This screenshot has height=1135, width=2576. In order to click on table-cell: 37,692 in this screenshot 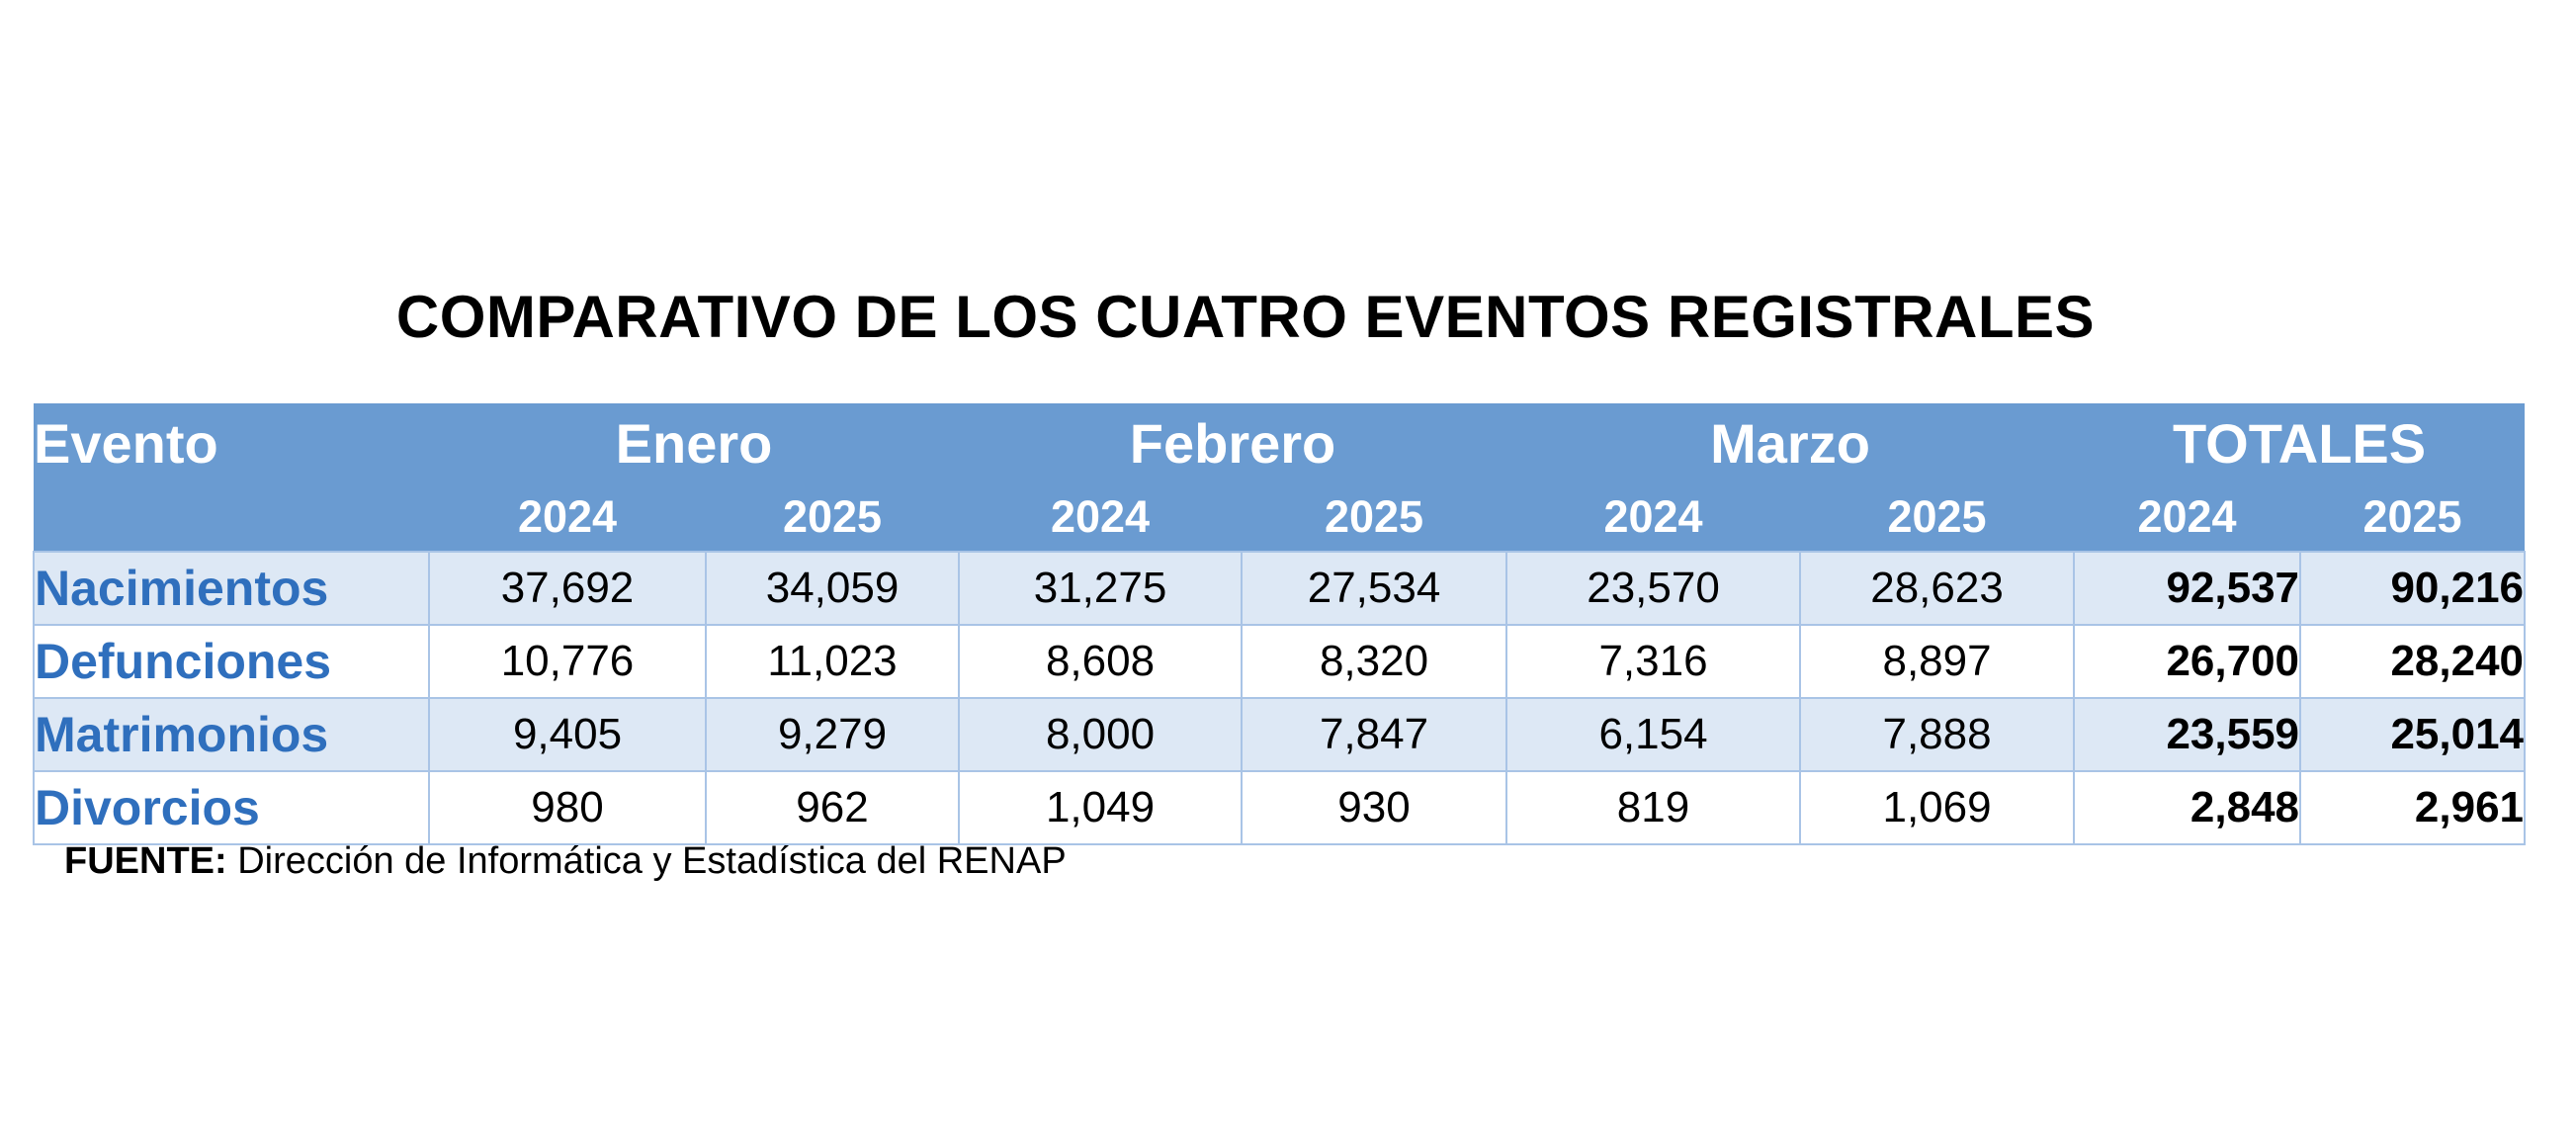, I will do `click(567, 588)`.